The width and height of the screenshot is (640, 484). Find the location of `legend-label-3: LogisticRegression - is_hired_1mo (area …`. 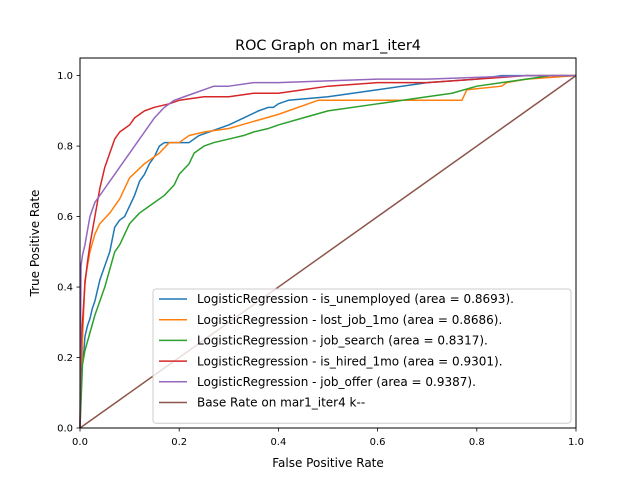

legend-label-3: LogisticRegression - is_hired_1mo (area … is located at coordinates (350, 361).